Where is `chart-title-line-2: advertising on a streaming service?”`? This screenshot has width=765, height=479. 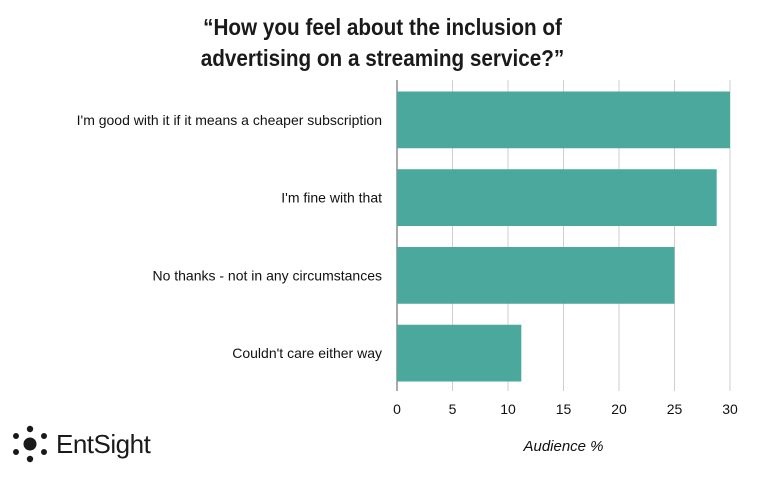
chart-title-line-2: advertising on a streaming service?” is located at coordinates (382, 58).